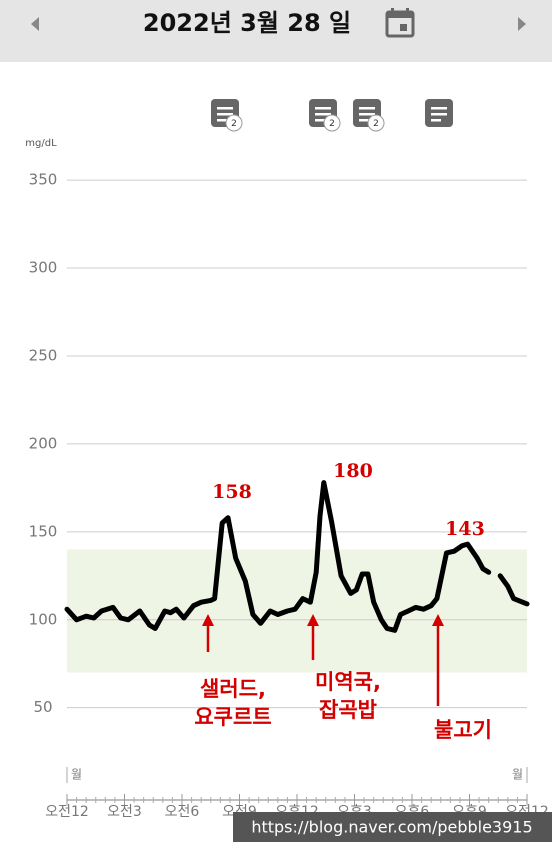 The image size is (552, 842). I want to click on y-tick-label: 150, so click(43, 531).